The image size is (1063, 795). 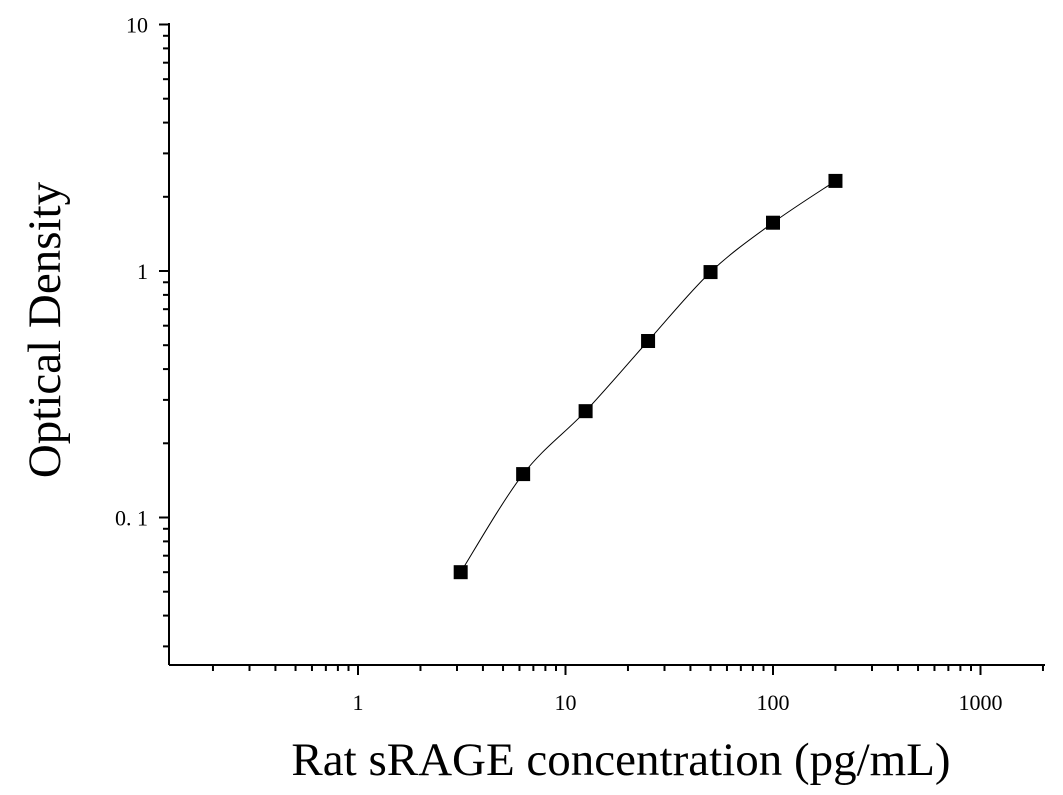 I want to click on x-tick-label: 10, so click(x=566, y=702).